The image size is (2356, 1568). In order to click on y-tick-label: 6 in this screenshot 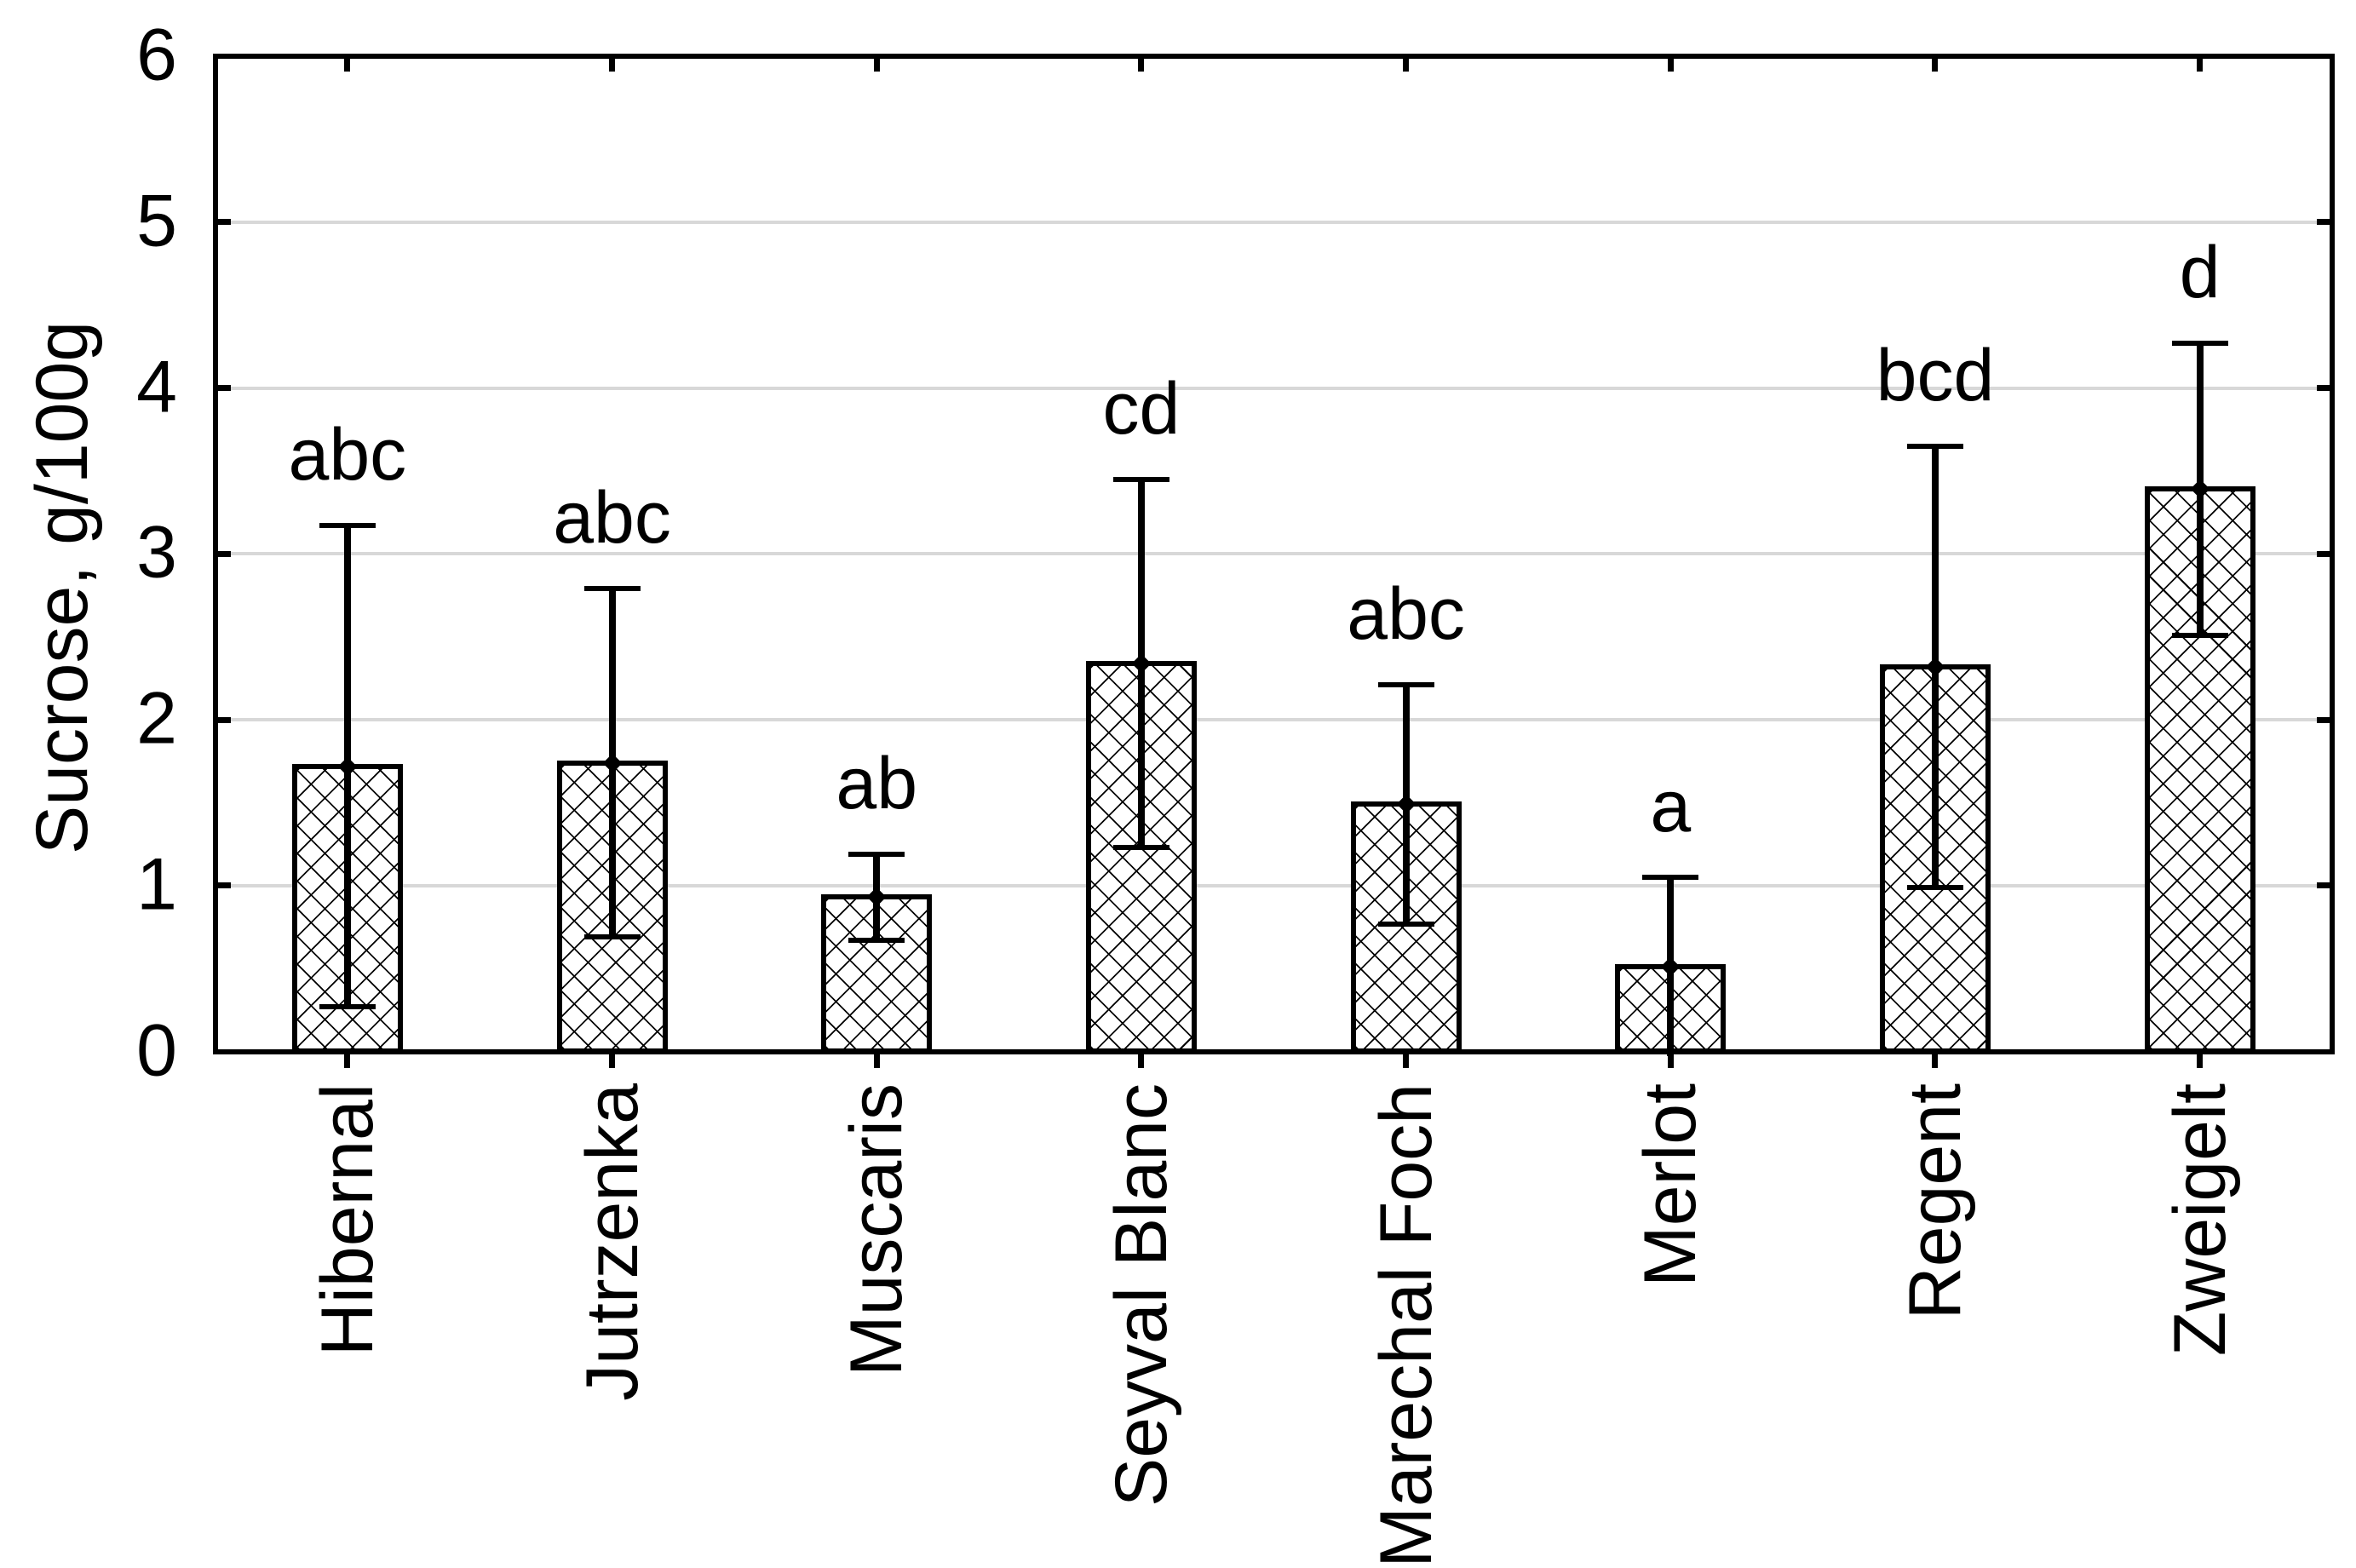, I will do `click(157, 55)`.